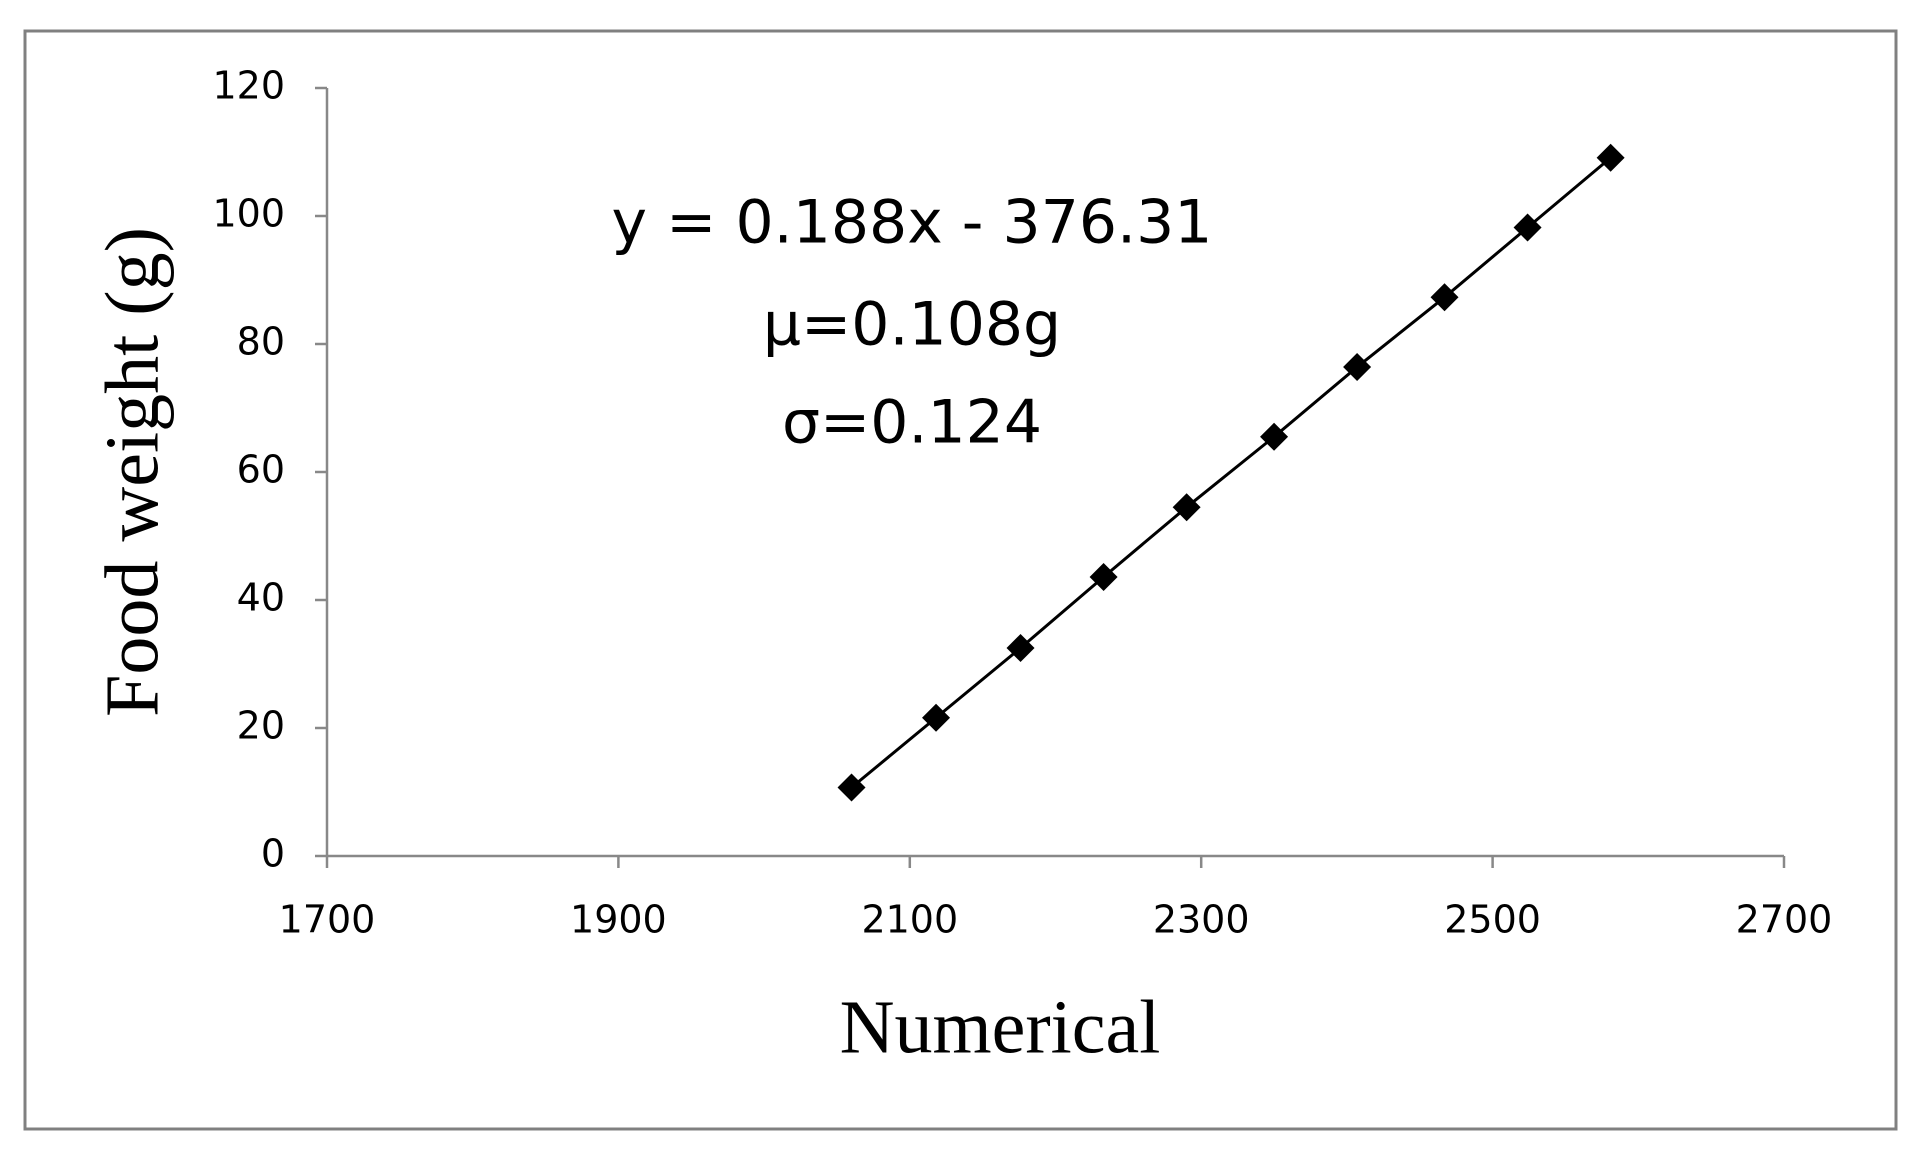 This screenshot has width=1921, height=1168. Describe the element at coordinates (327, 920) in the screenshot. I see `x-tick-label: 1700` at that location.